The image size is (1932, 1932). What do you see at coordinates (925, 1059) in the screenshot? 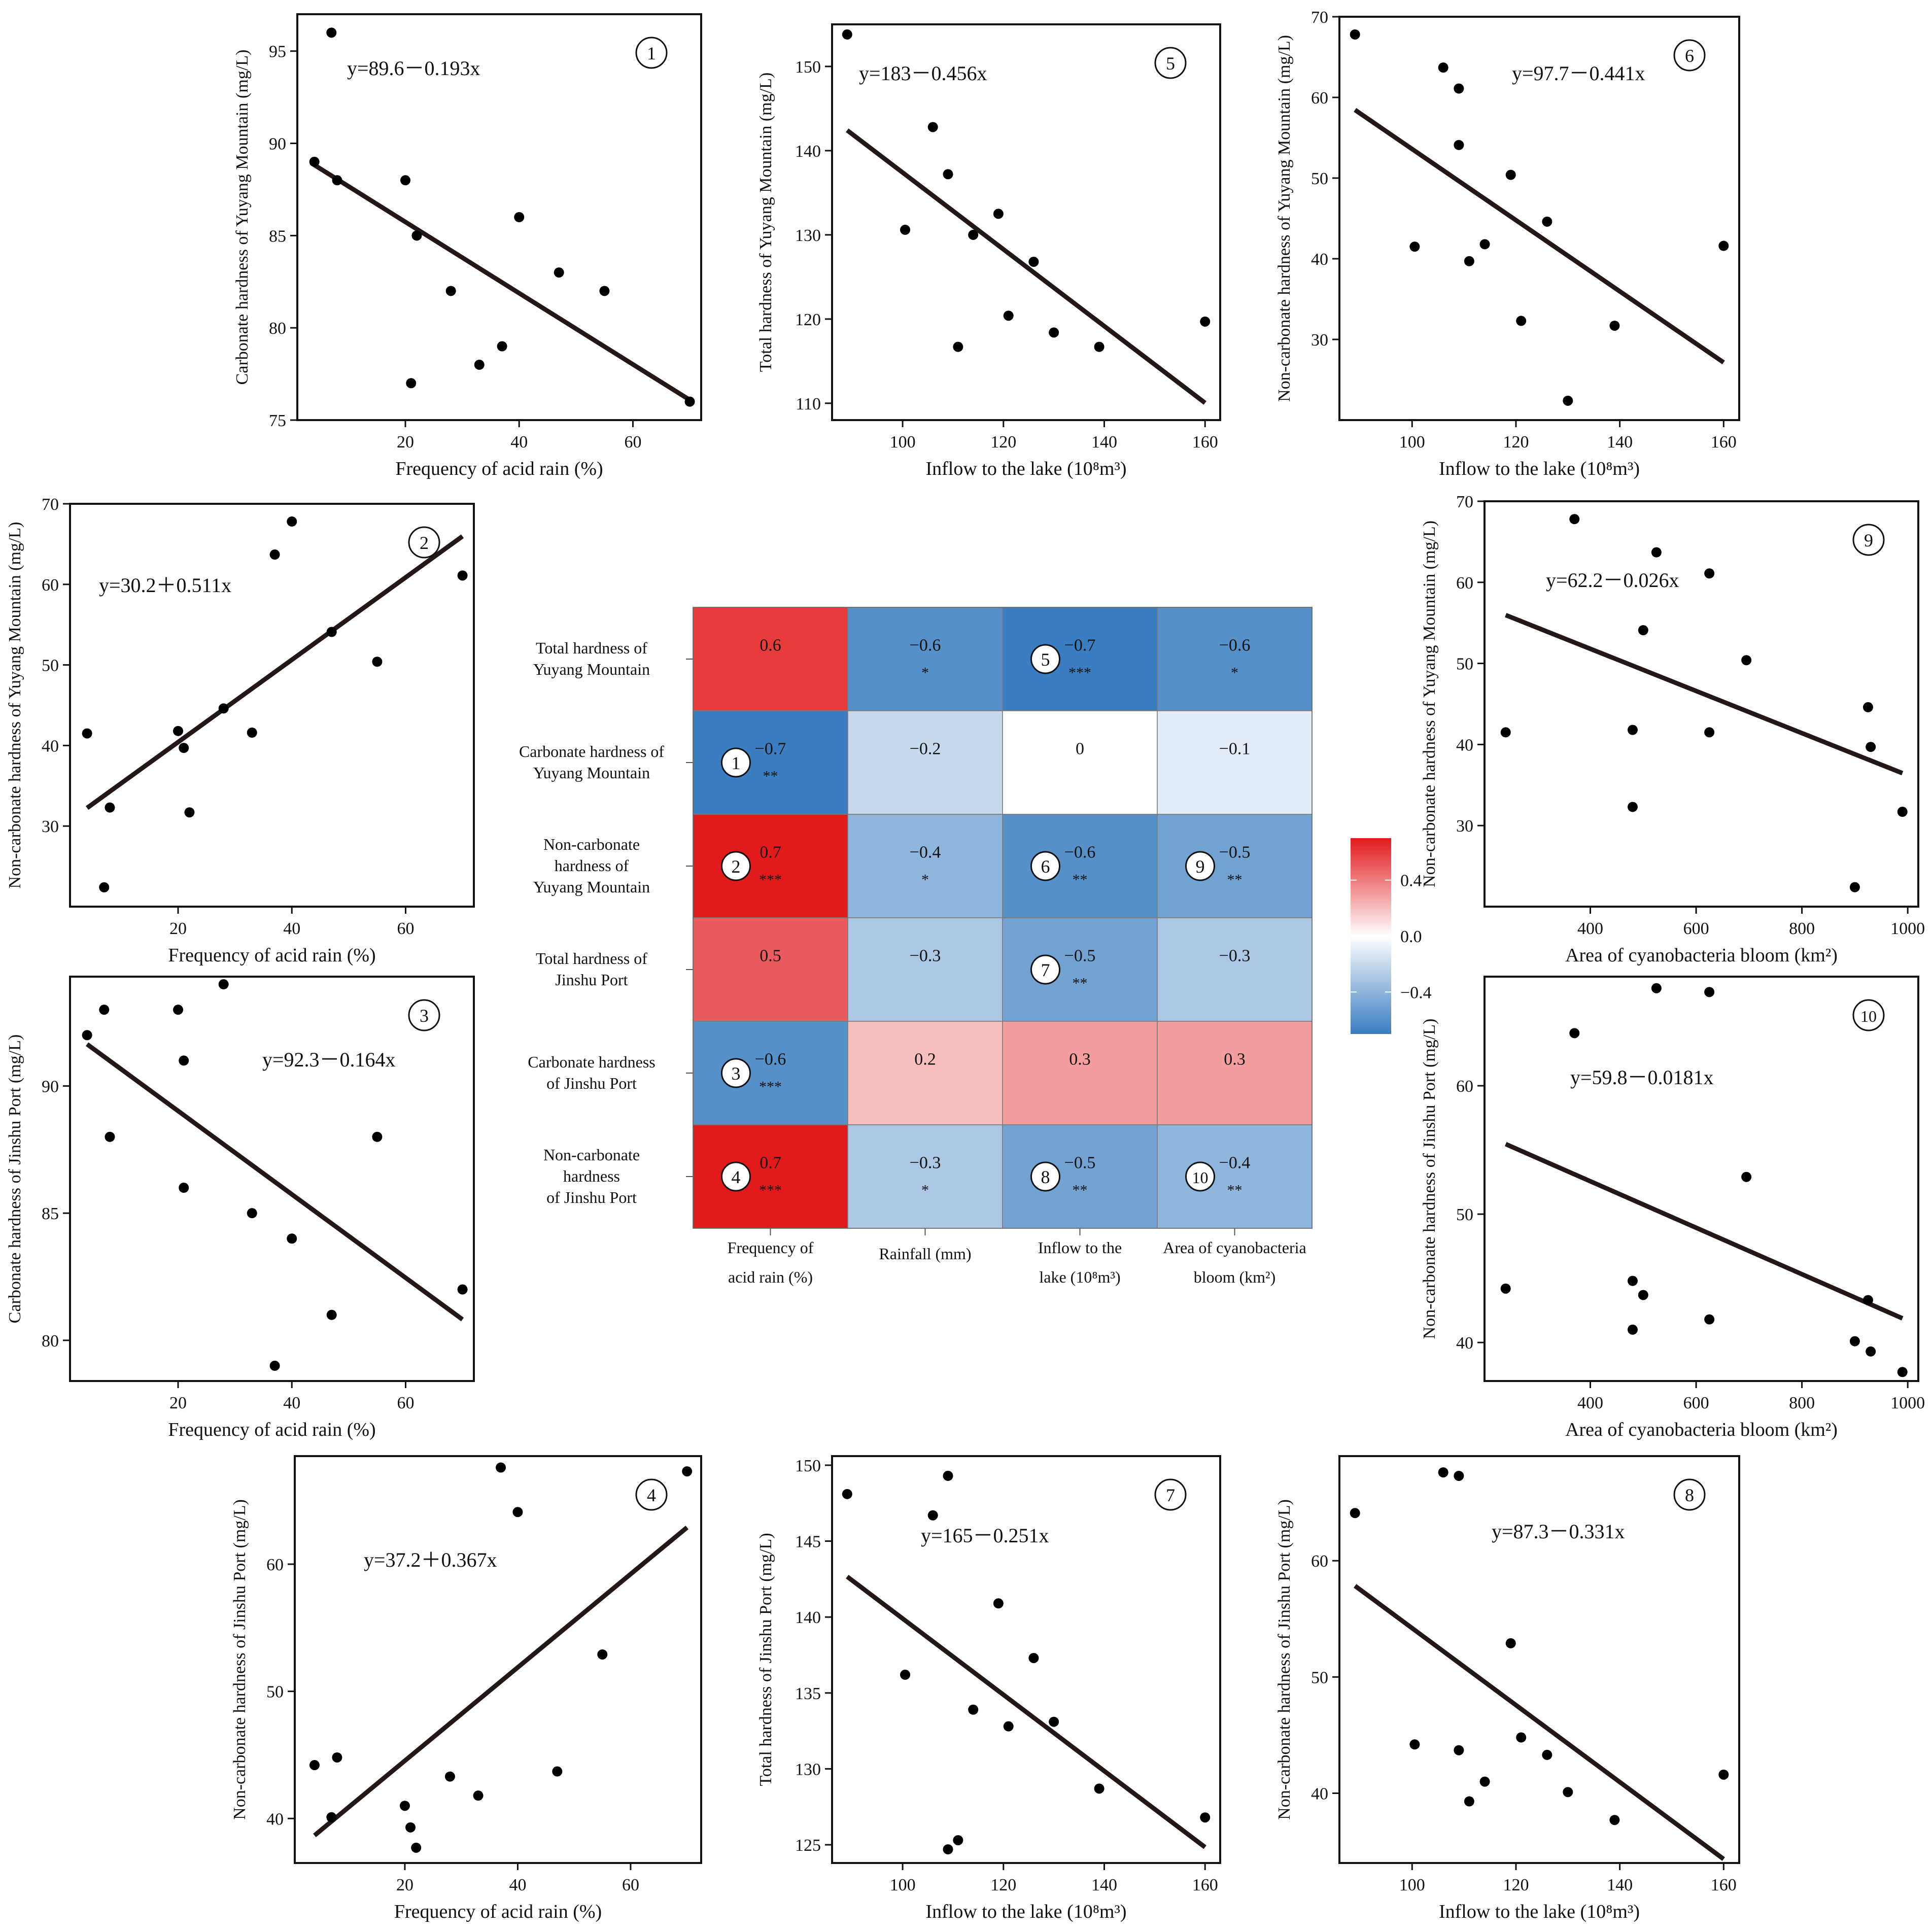
I see `heatmap-cell-value: 0.2` at bounding box center [925, 1059].